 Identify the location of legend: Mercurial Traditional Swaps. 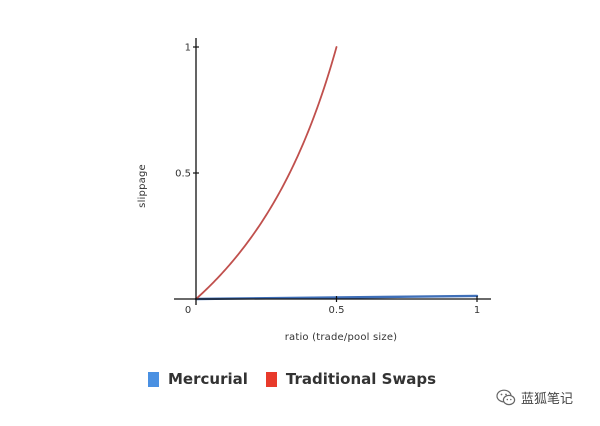
(301, 379).